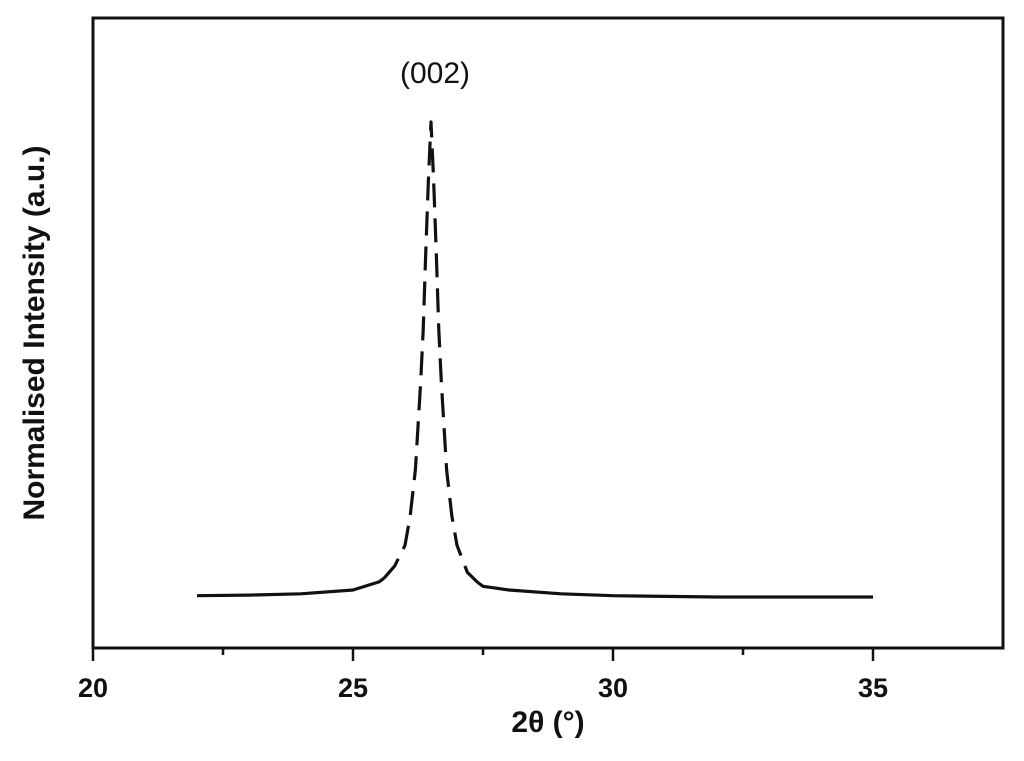  Describe the element at coordinates (613, 688) in the screenshot. I see `x-tick-label: 30` at that location.